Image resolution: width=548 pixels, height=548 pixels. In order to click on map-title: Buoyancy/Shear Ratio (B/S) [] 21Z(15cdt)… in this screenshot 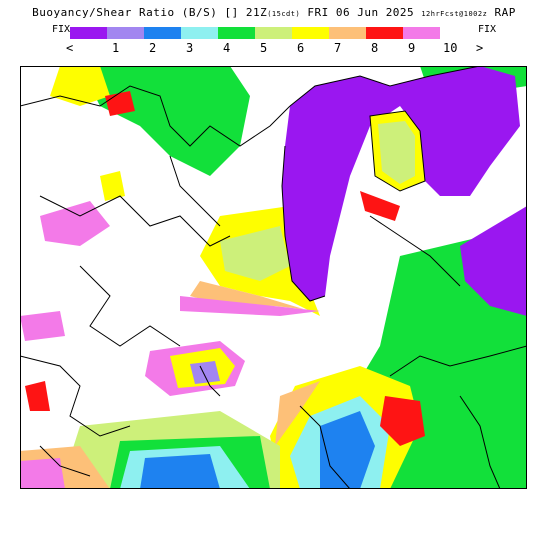, I will do `click(274, 12)`.